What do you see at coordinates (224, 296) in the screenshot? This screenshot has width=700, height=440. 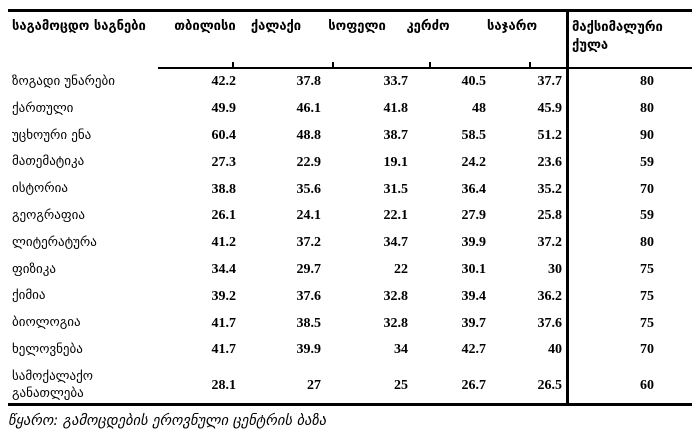 I see `score-cell: 39.2` at bounding box center [224, 296].